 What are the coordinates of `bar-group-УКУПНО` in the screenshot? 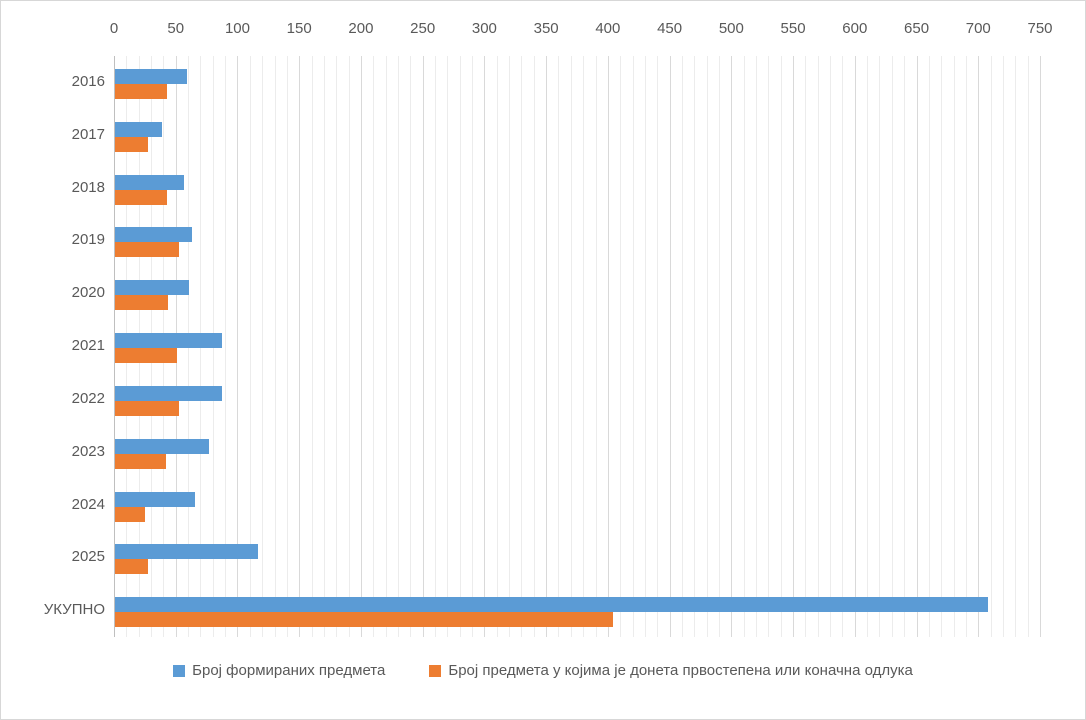 It's located at (577, 610).